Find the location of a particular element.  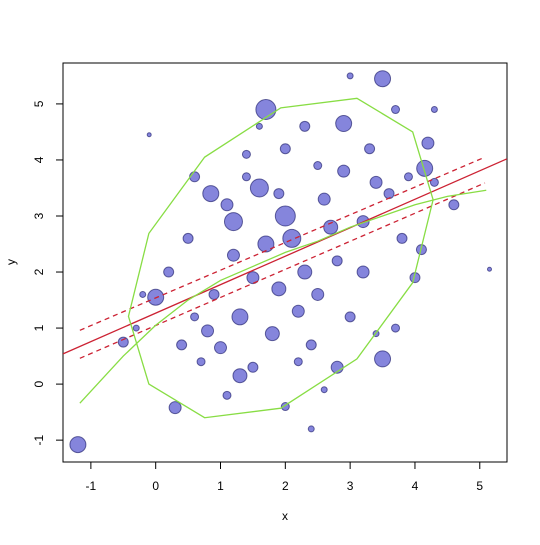

x-tick-label: 2 is located at coordinates (285, 486).